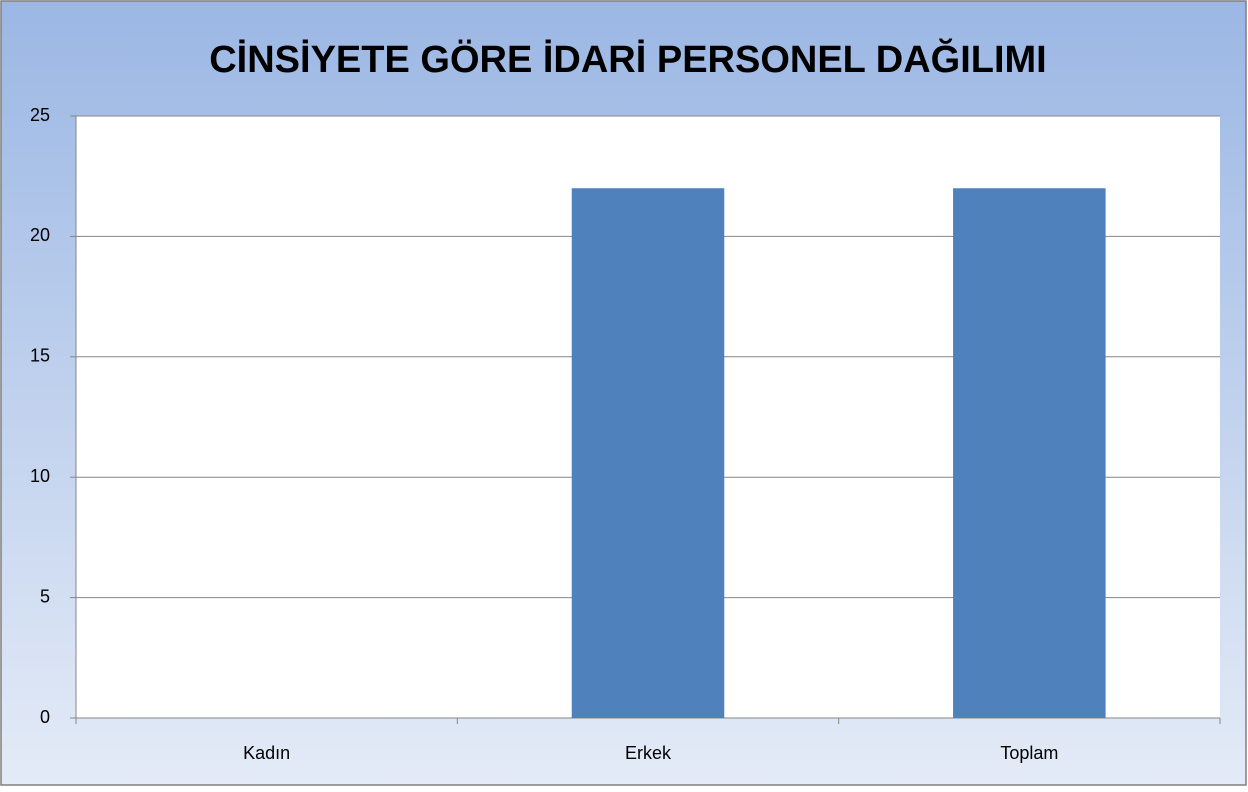  What do you see at coordinates (40, 356) in the screenshot?
I see `y-tick-label: 15` at bounding box center [40, 356].